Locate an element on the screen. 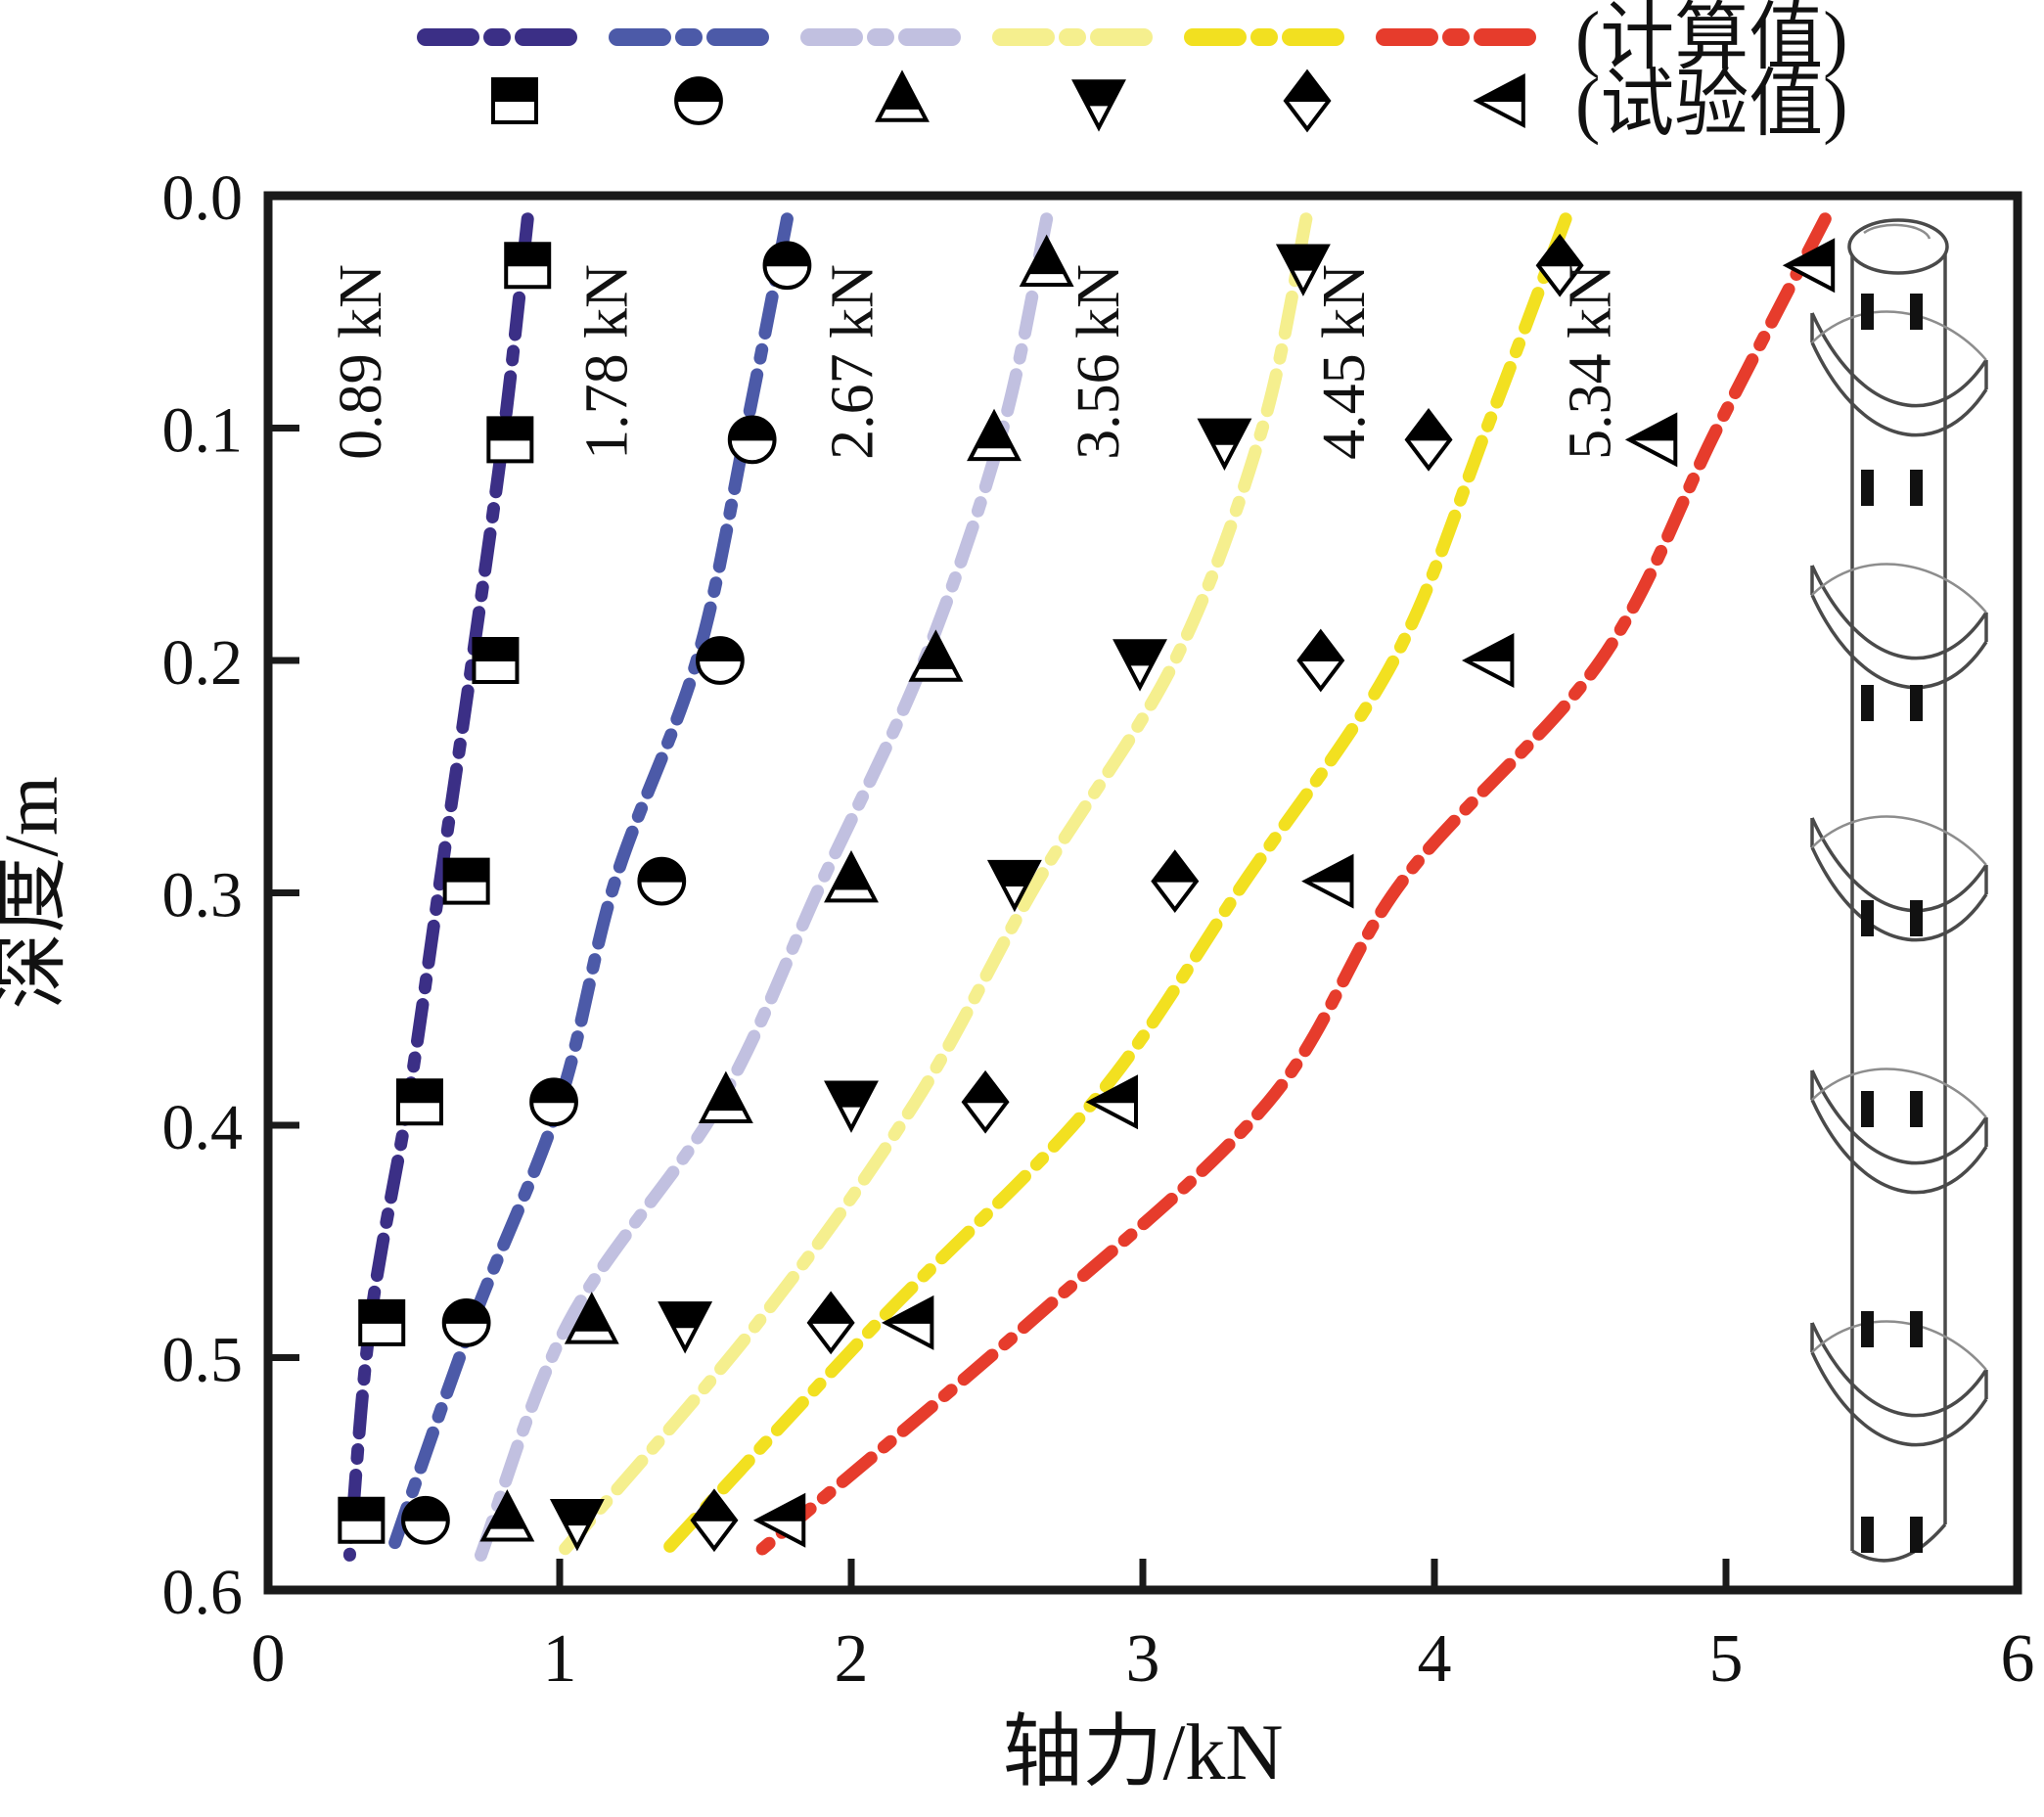  load-label: 0.89 kN is located at coordinates (361, 362).